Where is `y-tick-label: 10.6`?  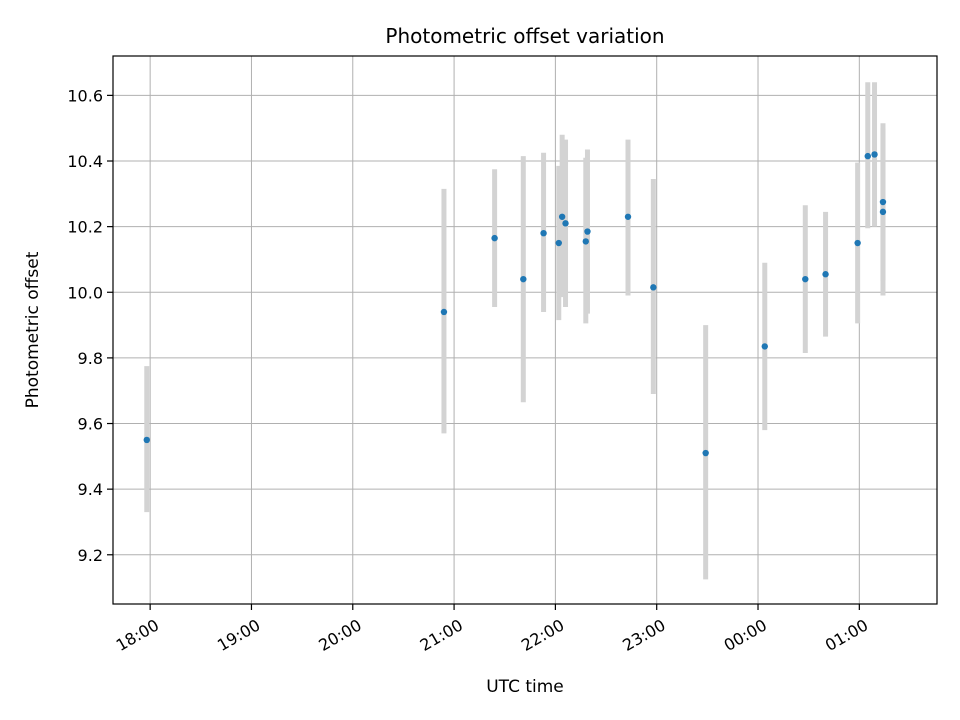
y-tick-label: 10.6 is located at coordinates (85, 95).